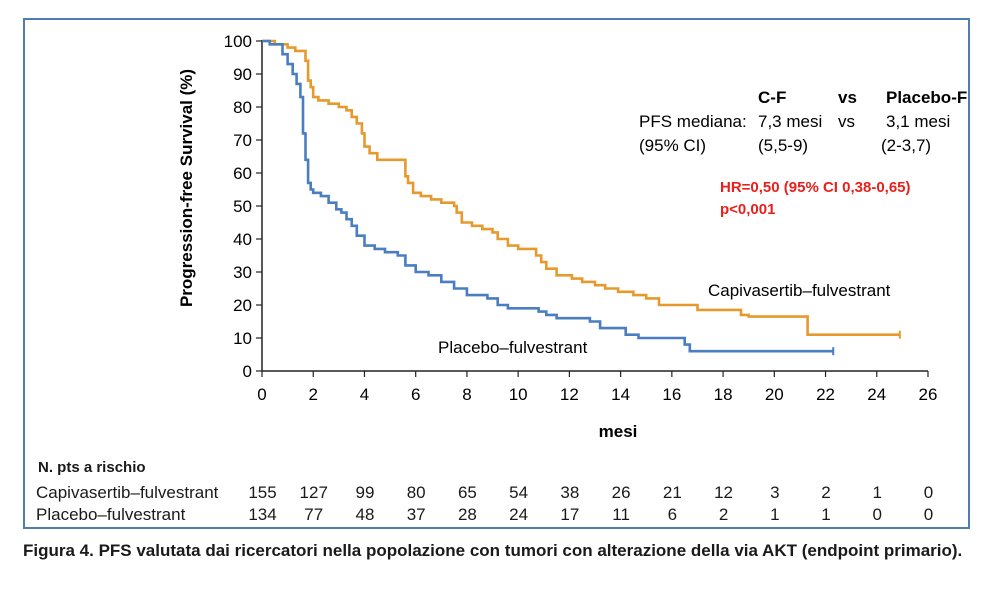 This screenshot has width=1006, height=591. What do you see at coordinates (621, 514) in the screenshot?
I see `risk-value: 11` at bounding box center [621, 514].